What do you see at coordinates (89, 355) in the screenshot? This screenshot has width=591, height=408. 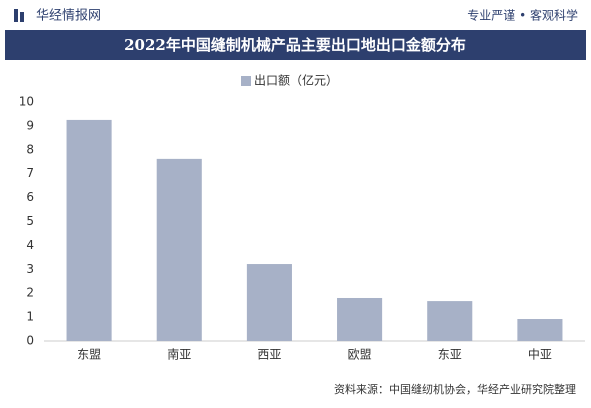 I see `x-tick-label: 东盟` at bounding box center [89, 355].